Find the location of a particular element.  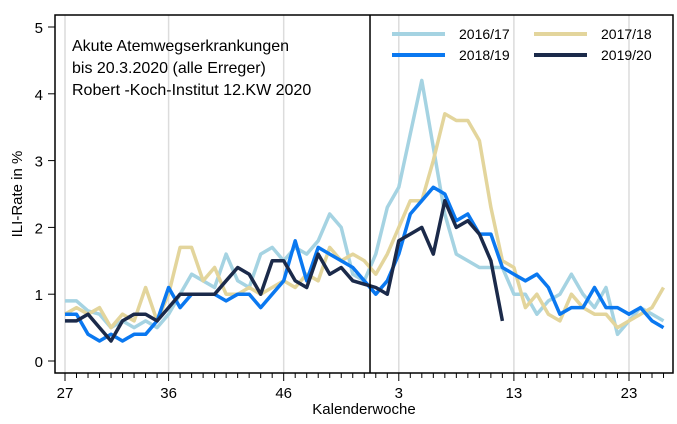

y-tick-label: 4 is located at coordinates (39, 95).